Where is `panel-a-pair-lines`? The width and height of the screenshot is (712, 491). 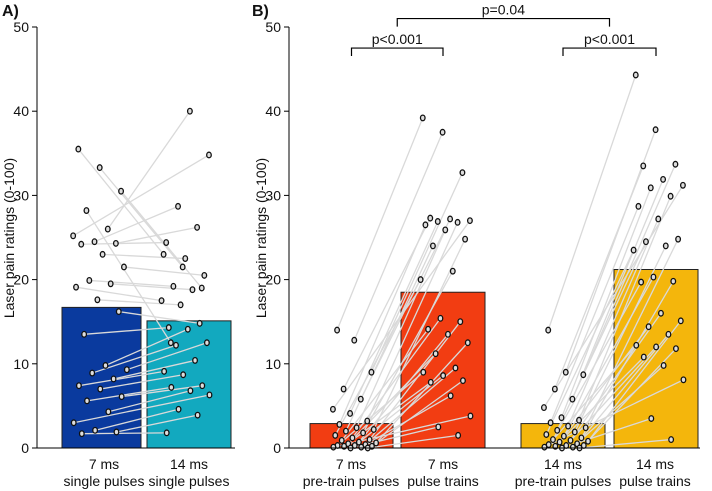
panel-a-pair-lines is located at coordinates (141, 272).